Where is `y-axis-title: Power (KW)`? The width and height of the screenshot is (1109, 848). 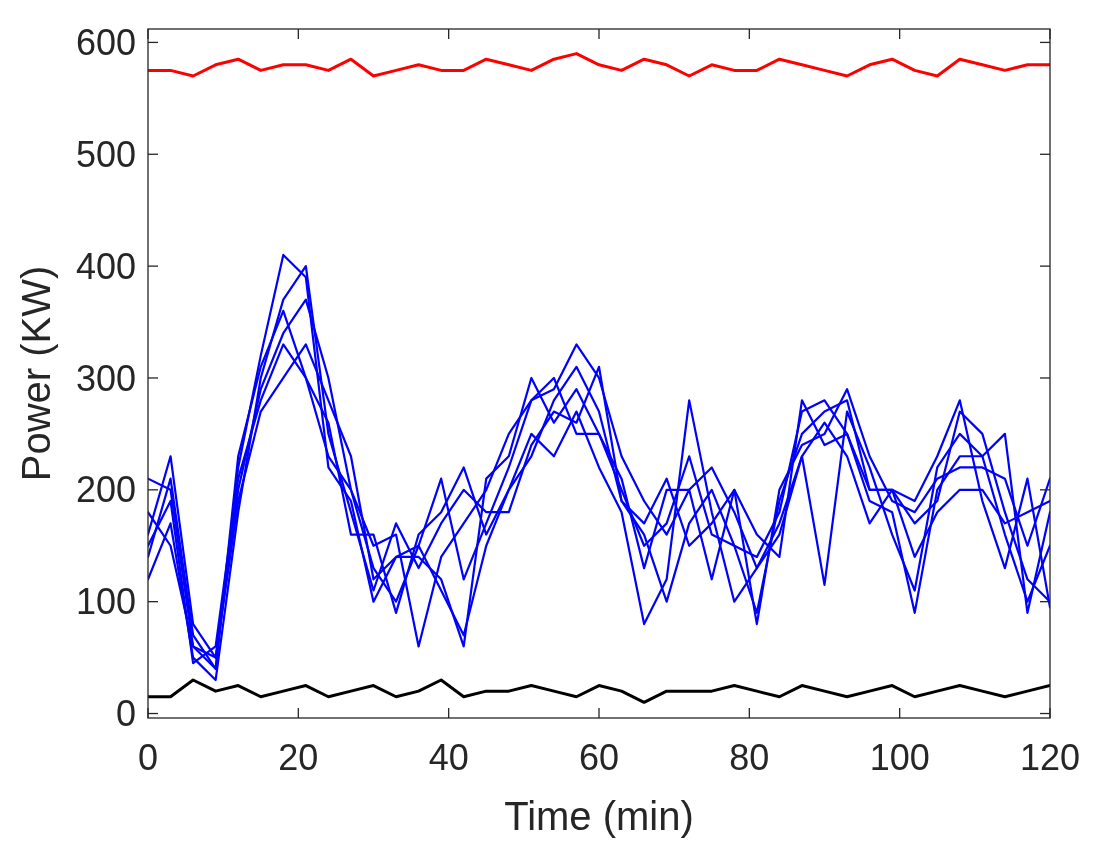 y-axis-title: Power (KW) is located at coordinates (36, 373).